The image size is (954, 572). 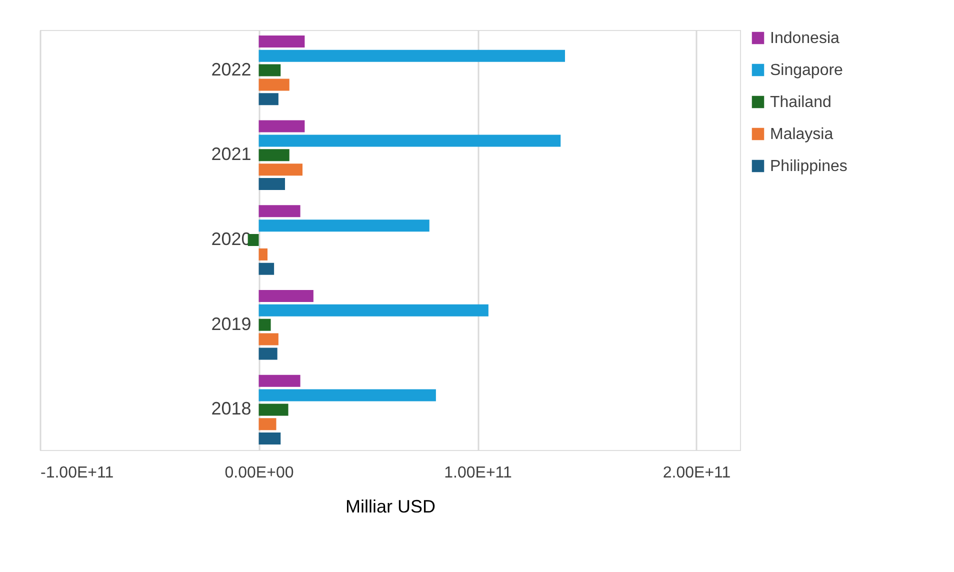 I want to click on legend-label: Singapore, so click(x=807, y=70).